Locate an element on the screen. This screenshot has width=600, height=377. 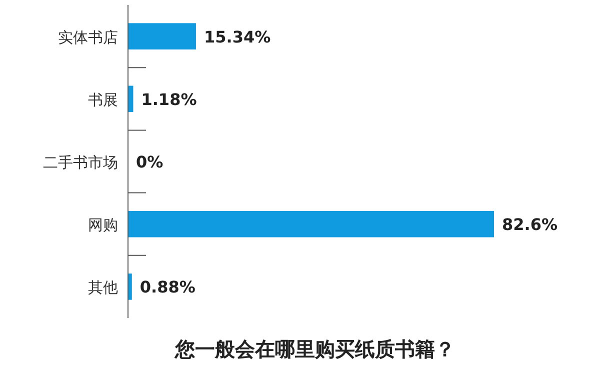
y-tick-label: 其他 is located at coordinates (103, 287).